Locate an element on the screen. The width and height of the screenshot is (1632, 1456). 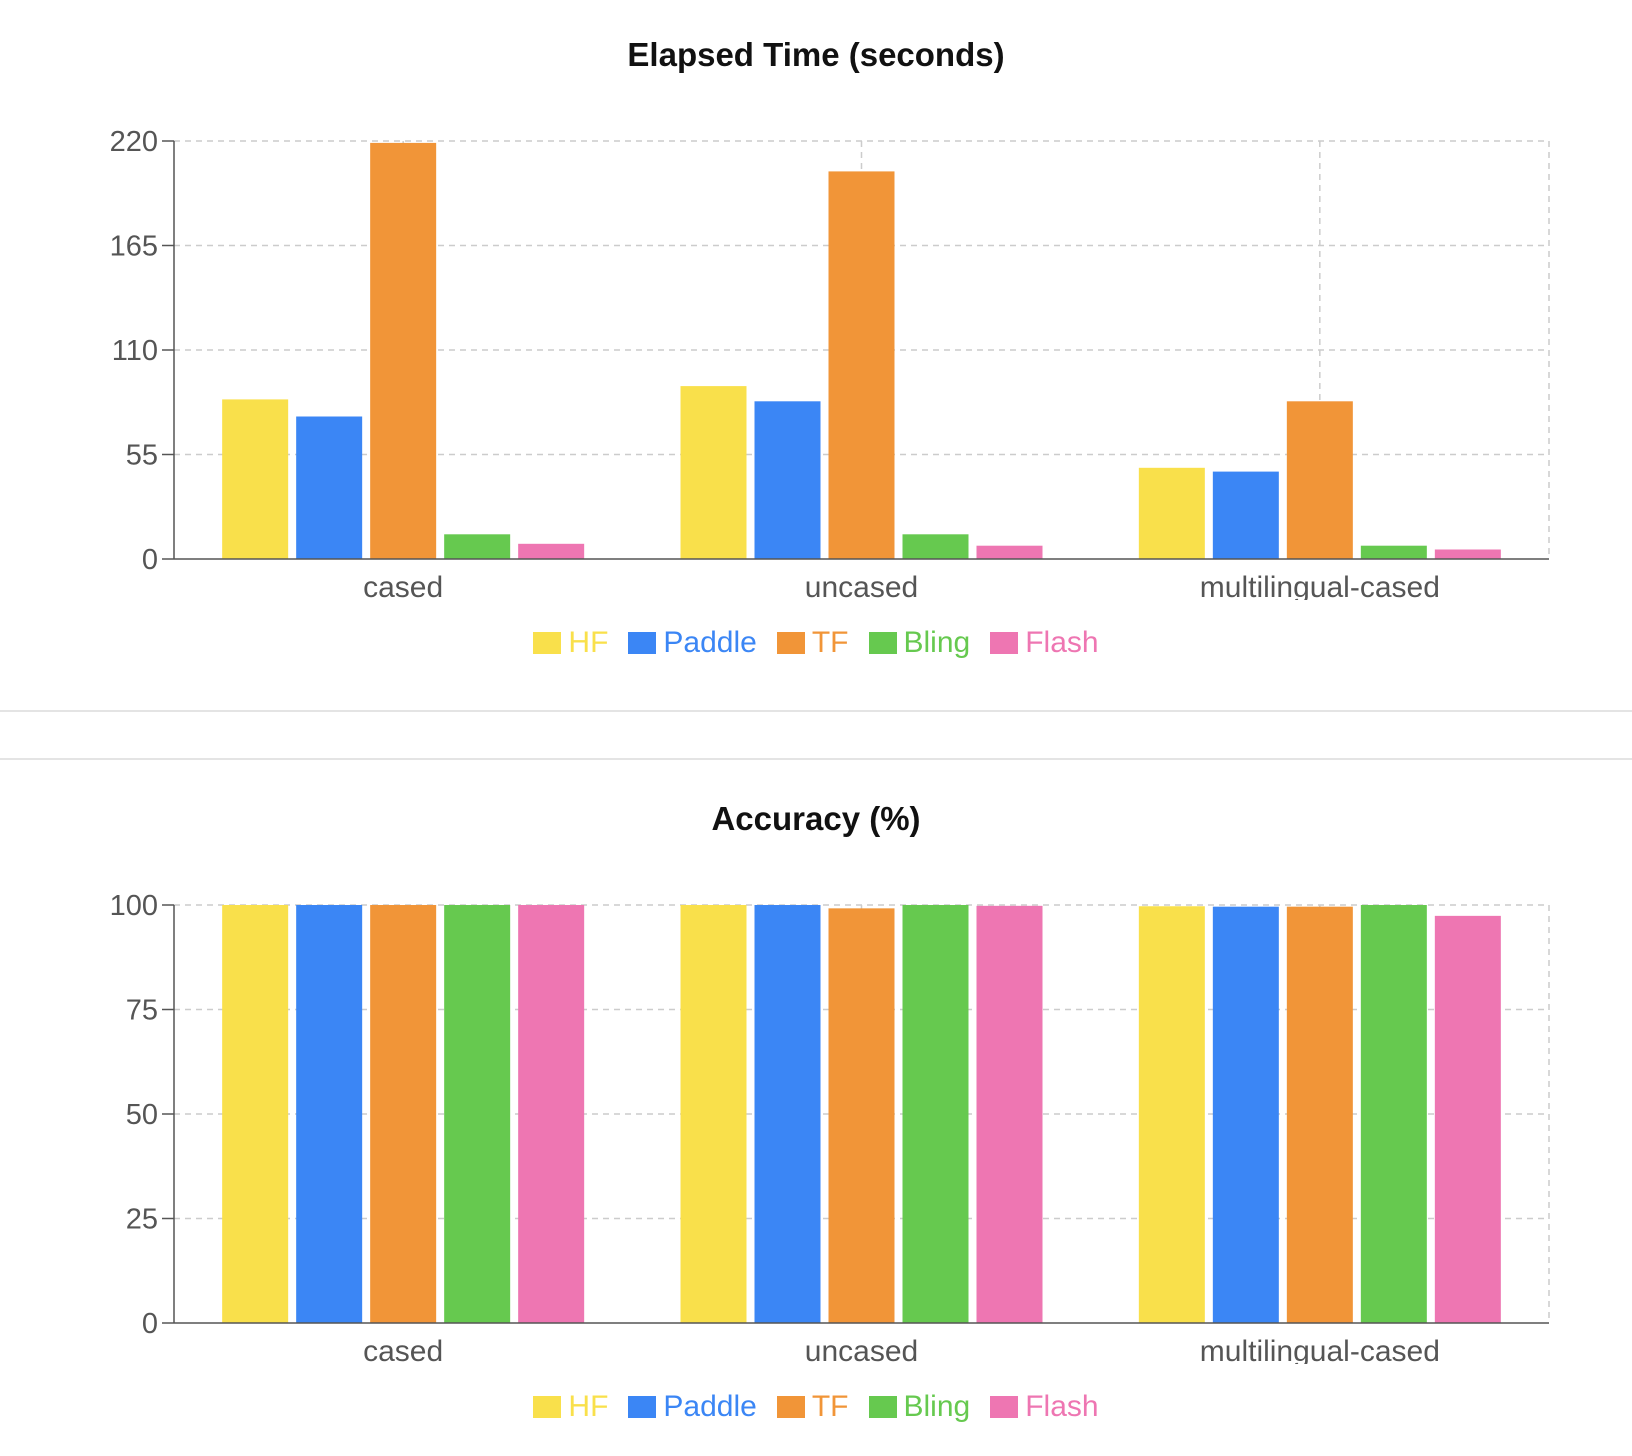
y-tick-label: 55 is located at coordinates (142, 456).